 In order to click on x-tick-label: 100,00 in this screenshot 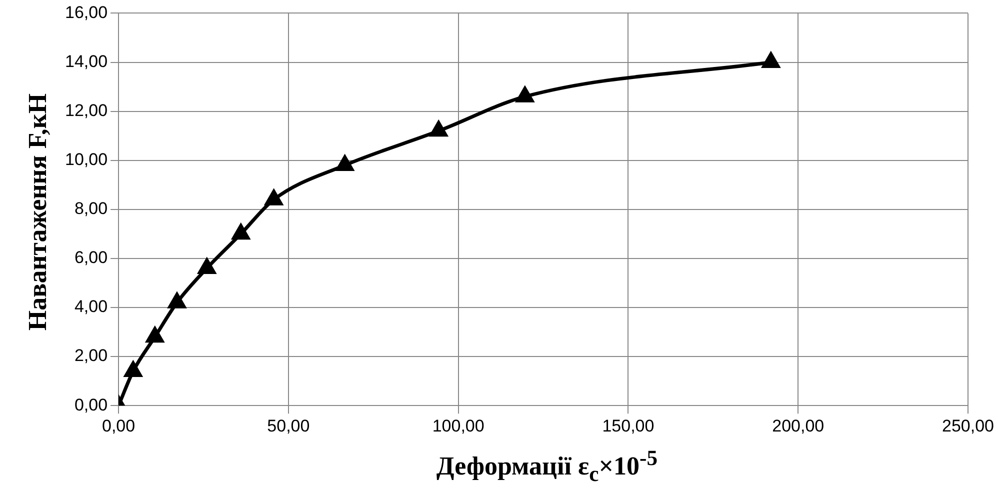, I will do `click(458, 426)`.